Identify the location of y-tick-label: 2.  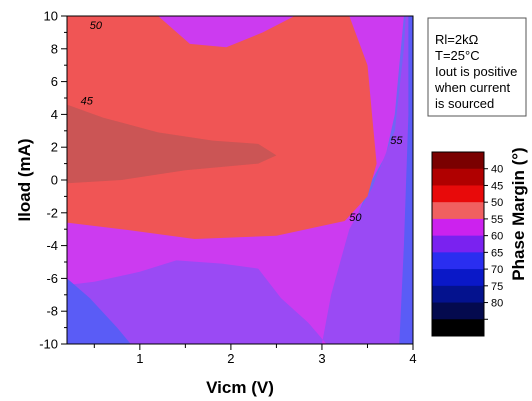
(54, 147).